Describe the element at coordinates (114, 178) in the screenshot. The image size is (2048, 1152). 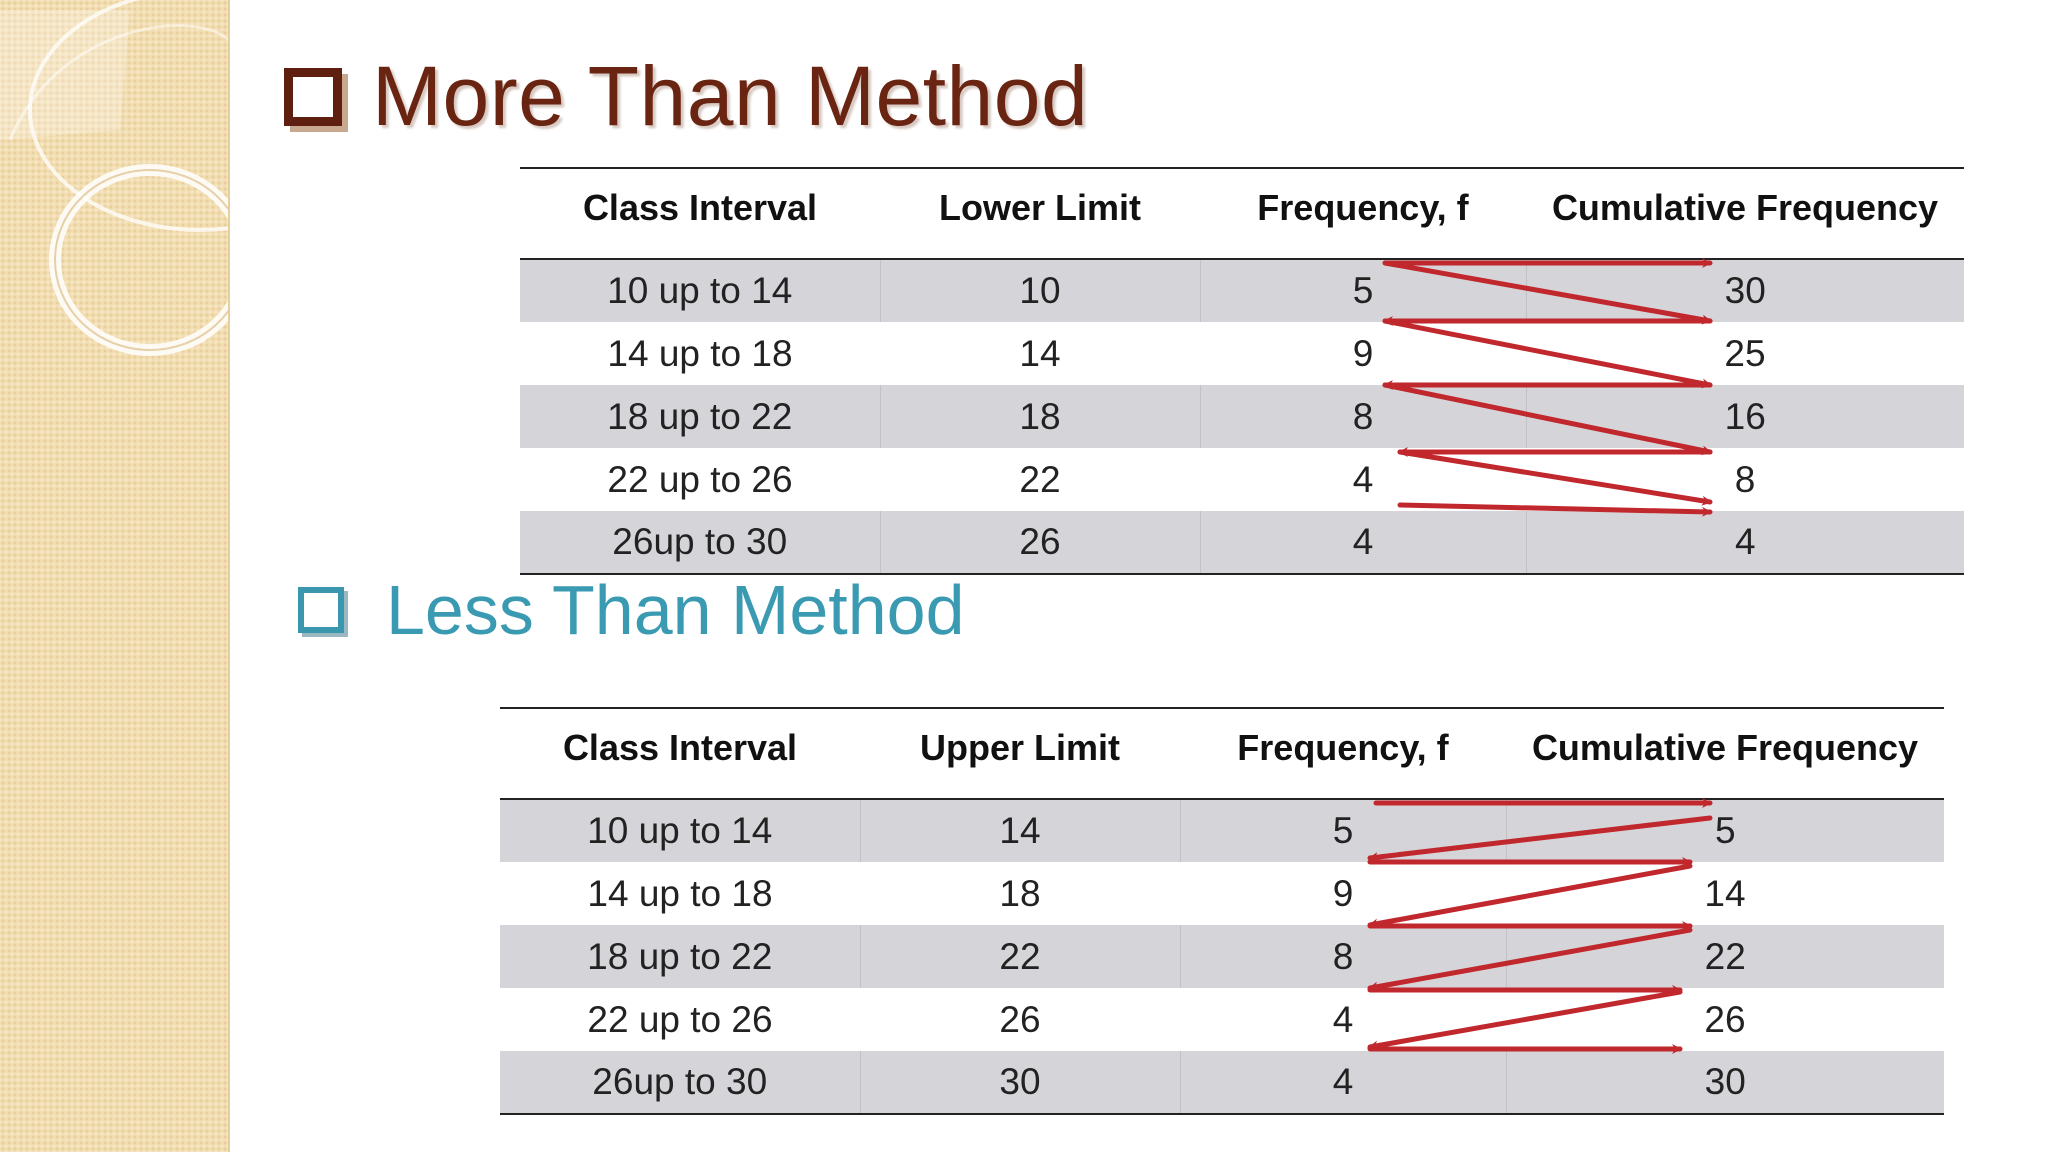
I see `sidebar-swirl-ornament` at that location.